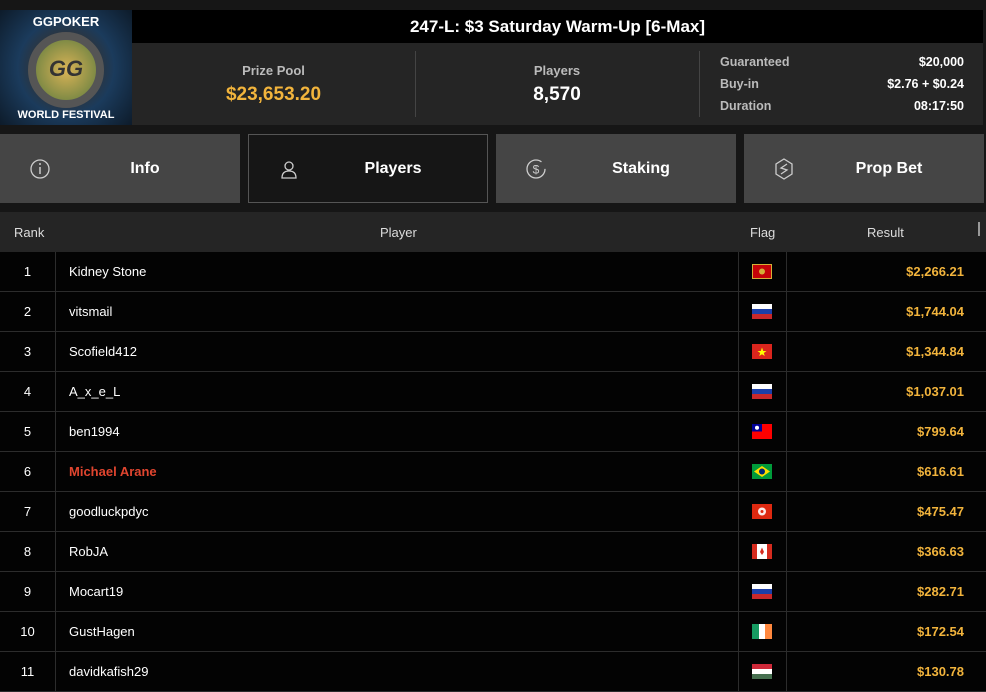 This screenshot has width=986, height=692. I want to click on result-cell: $2,266.21, so click(935, 271).